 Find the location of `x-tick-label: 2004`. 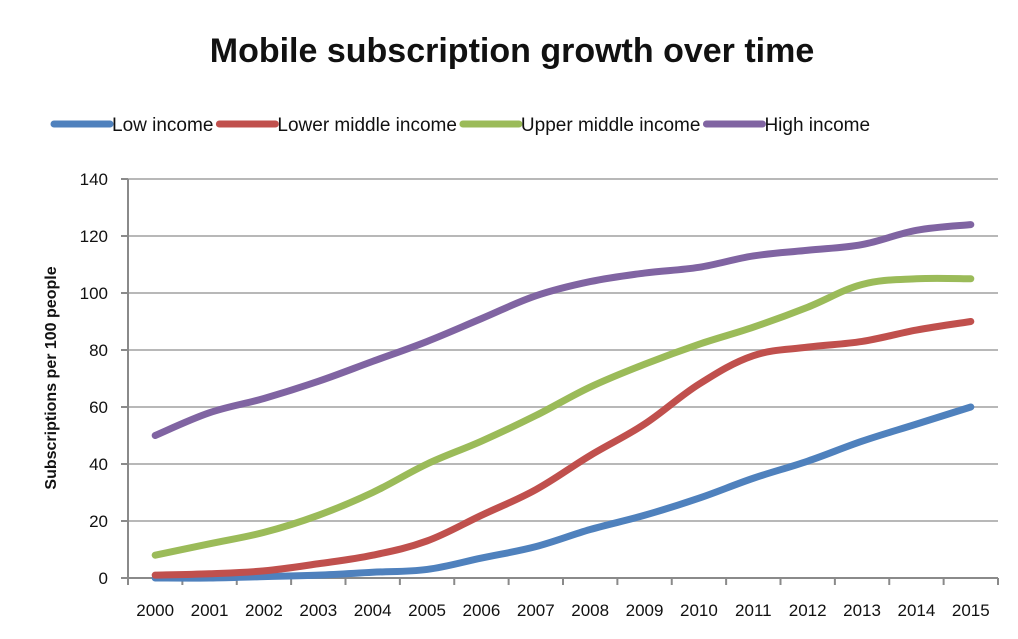

x-tick-label: 2004 is located at coordinates (373, 610).